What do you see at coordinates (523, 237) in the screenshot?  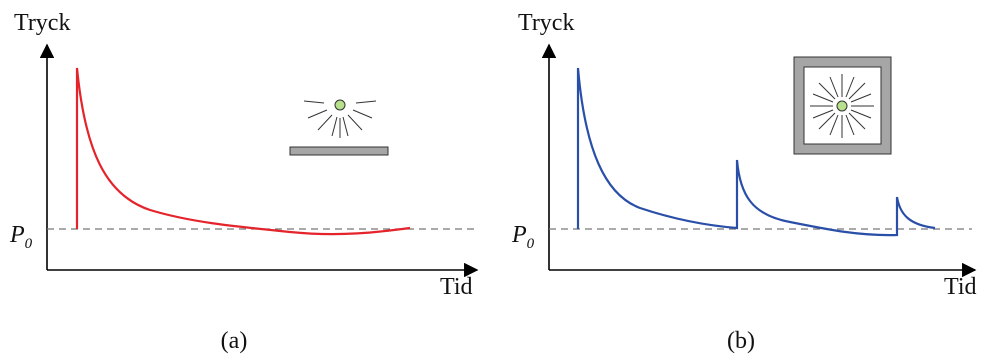 I see `panel-b-baseline-label: P0` at bounding box center [523, 237].